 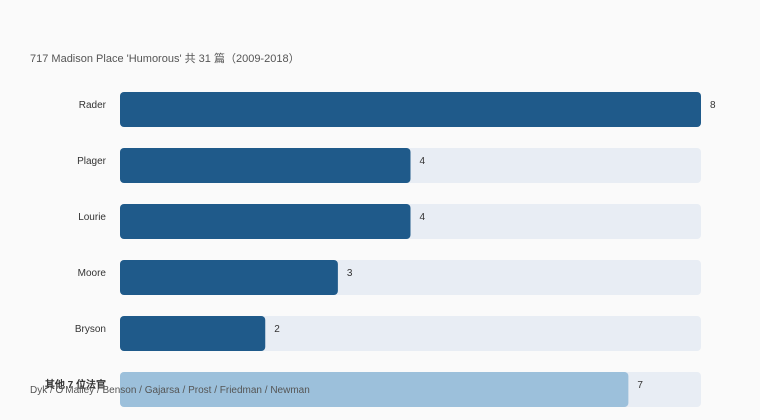 I want to click on data-label: 7, so click(x=640, y=385).